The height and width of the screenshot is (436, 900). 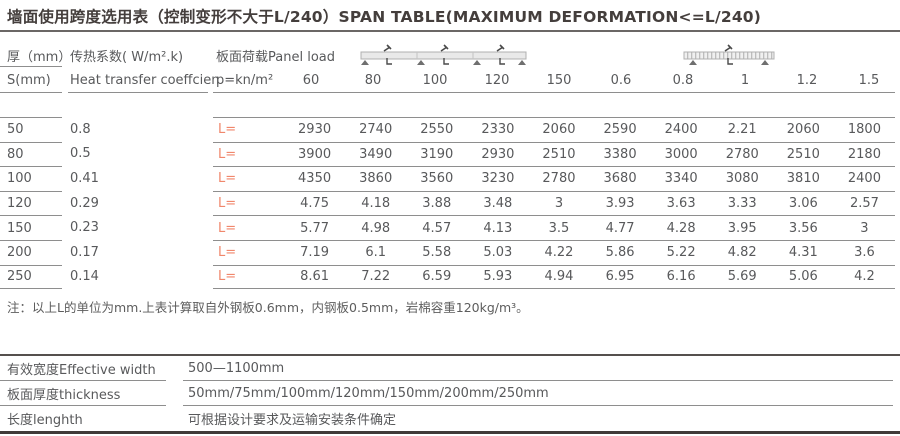 What do you see at coordinates (803, 179) in the screenshot?
I see `span-value-cell: 3810` at bounding box center [803, 179].